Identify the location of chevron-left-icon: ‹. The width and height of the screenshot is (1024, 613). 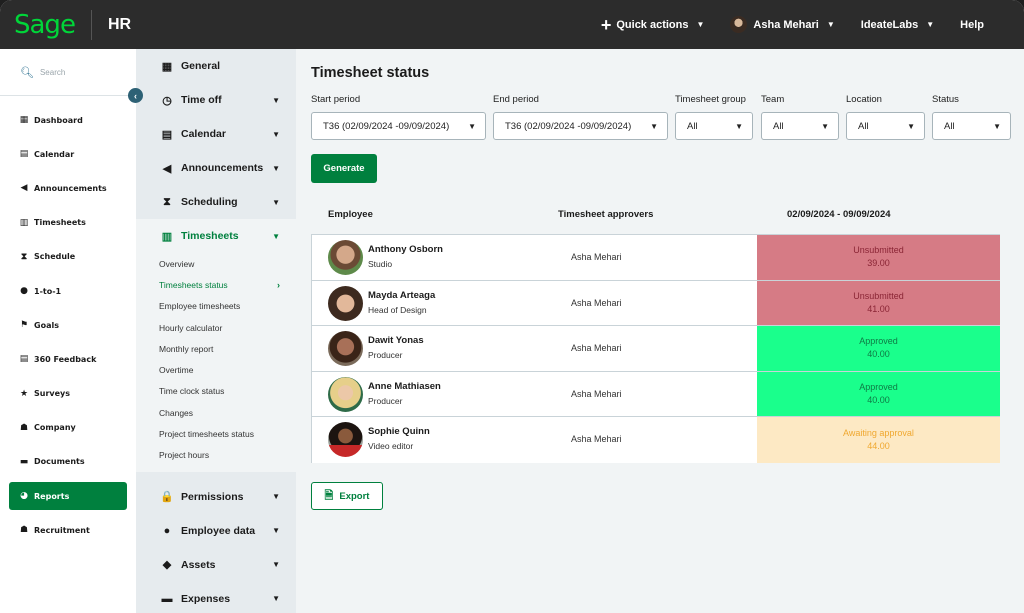
(135, 95).